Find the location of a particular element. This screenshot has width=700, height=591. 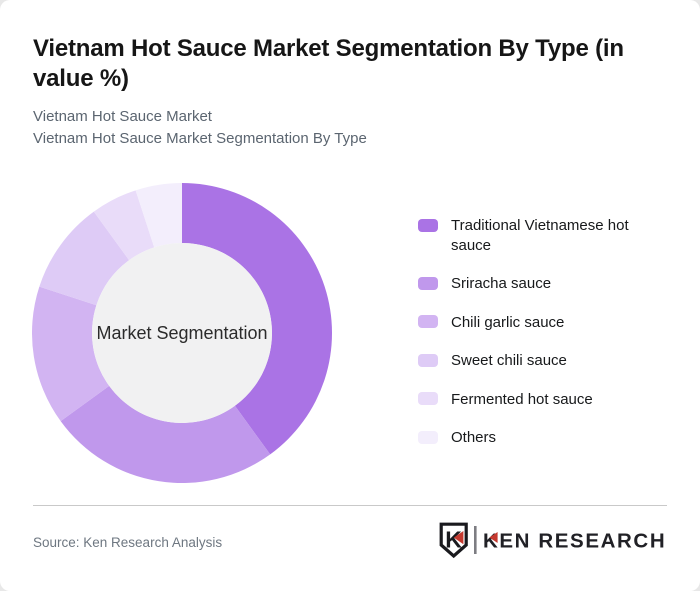

logo-separator-bar is located at coordinates (475, 540).